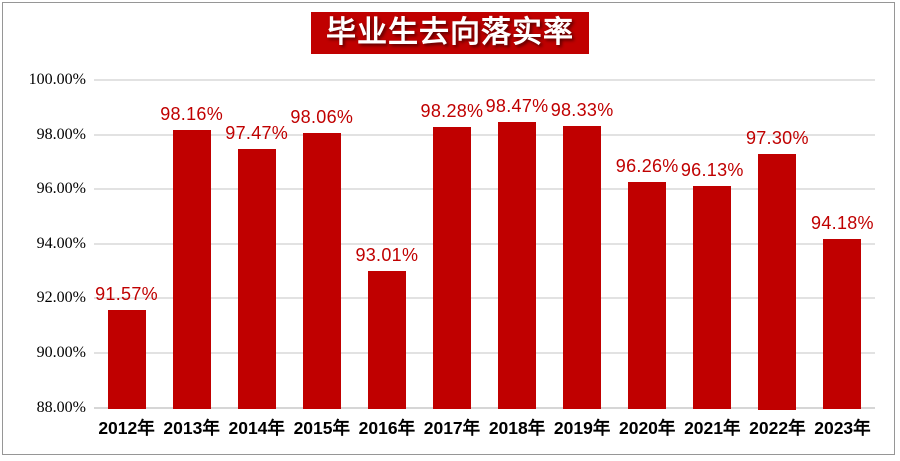 This screenshot has height=461, width=900. I want to click on x-axis-category-label: 2018年, so click(517, 428).